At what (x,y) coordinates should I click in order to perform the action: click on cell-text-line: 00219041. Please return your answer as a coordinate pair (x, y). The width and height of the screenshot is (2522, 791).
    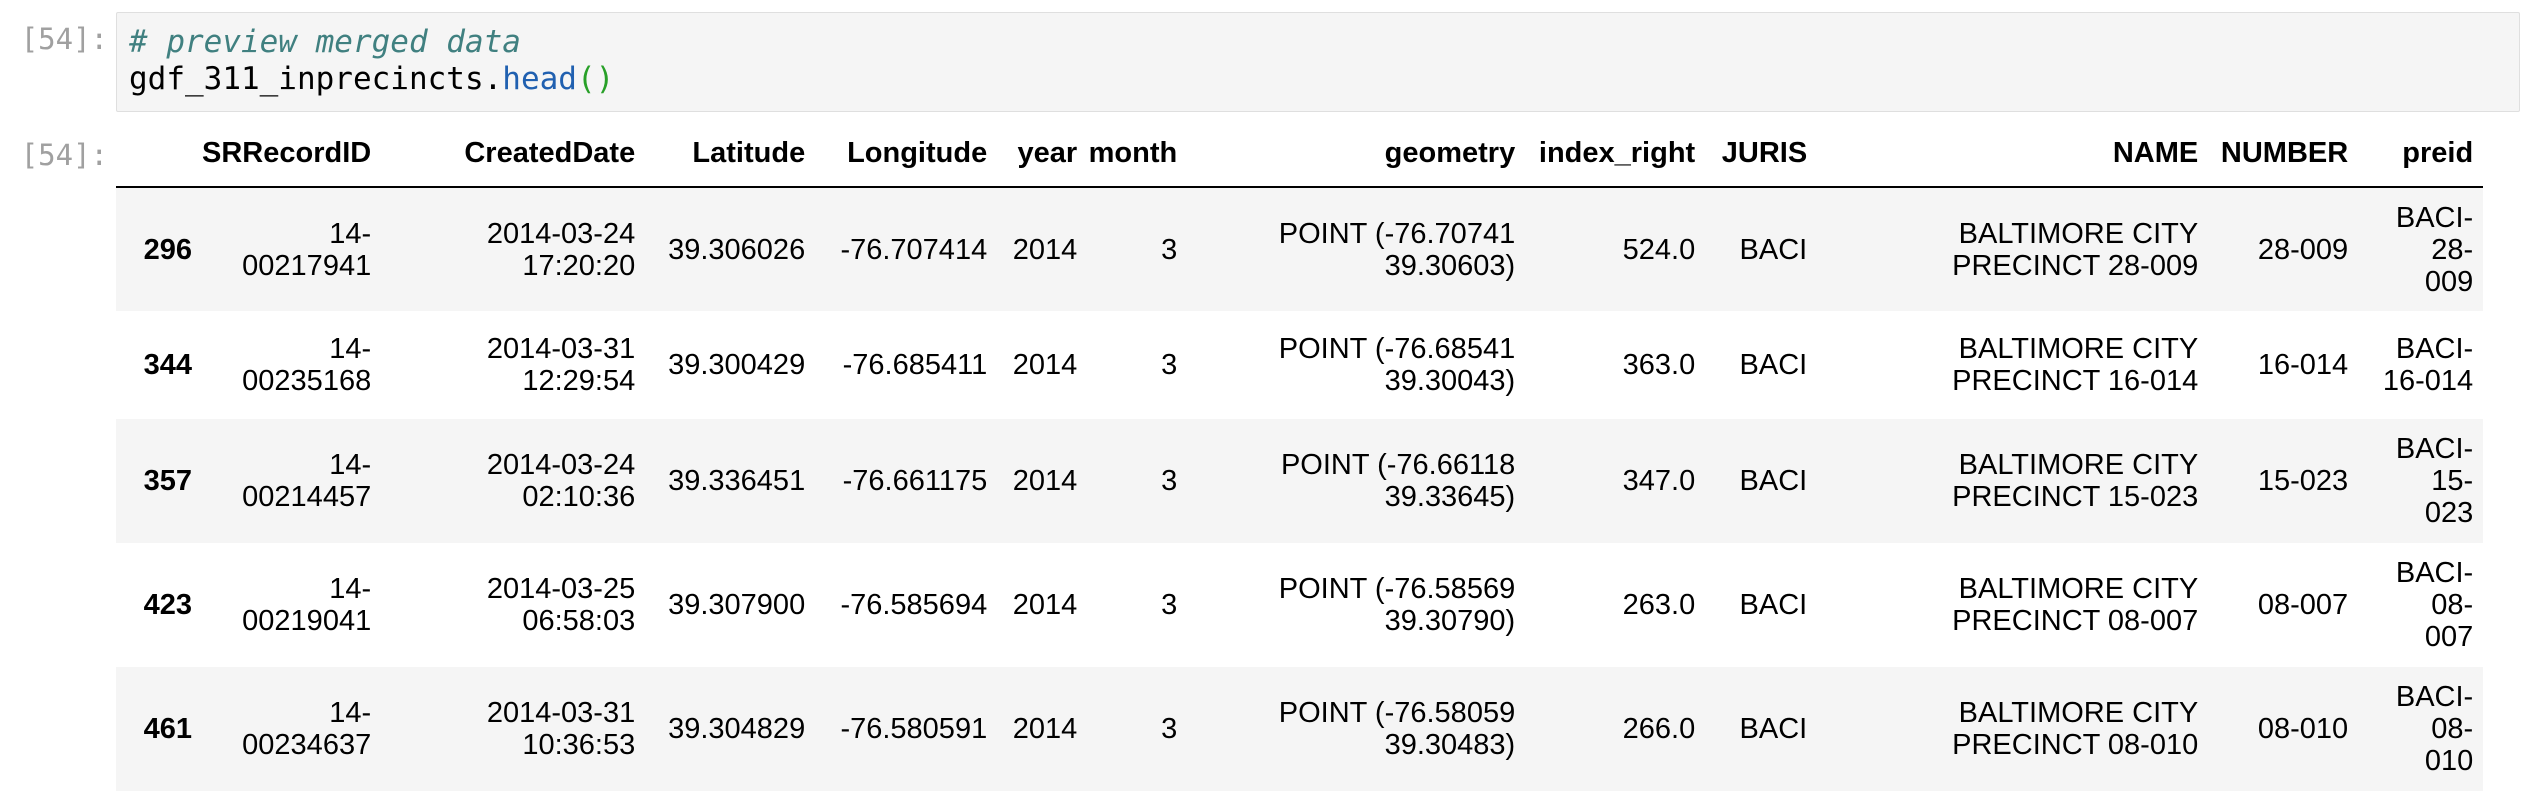
    Looking at the image, I should click on (307, 621).